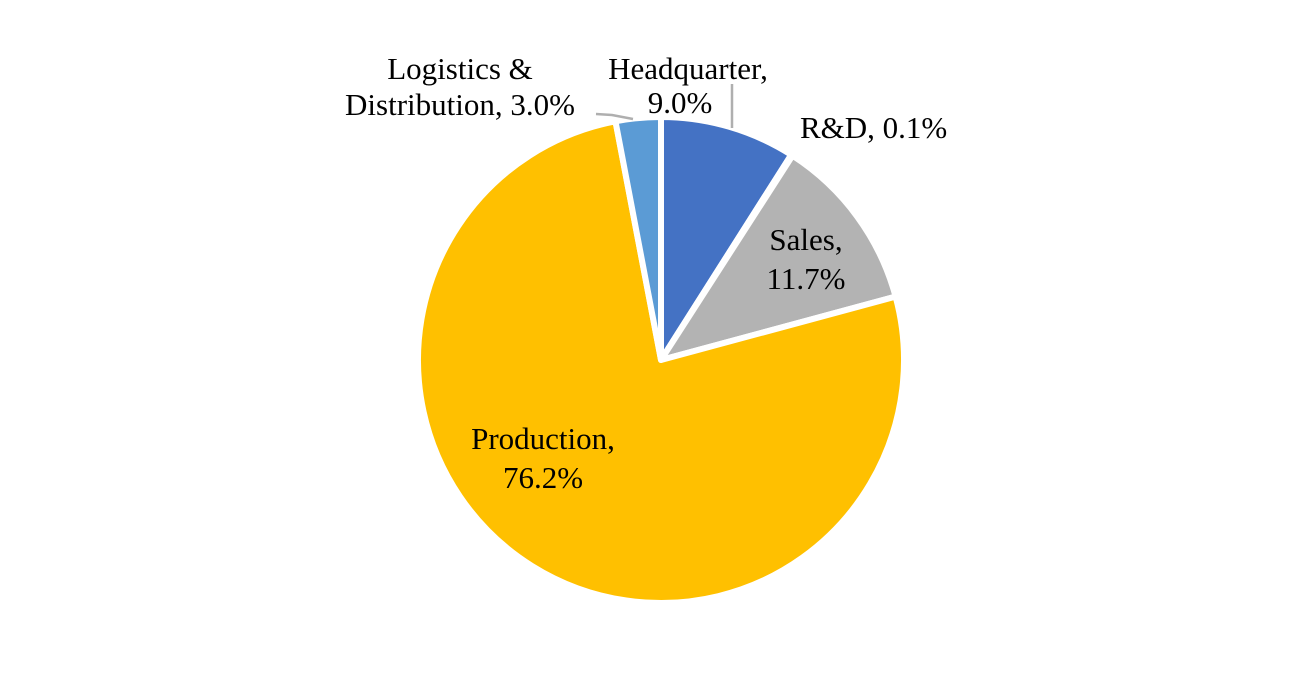  Describe the element at coordinates (614, 116) in the screenshot. I see `leader-line-logistics` at that location.